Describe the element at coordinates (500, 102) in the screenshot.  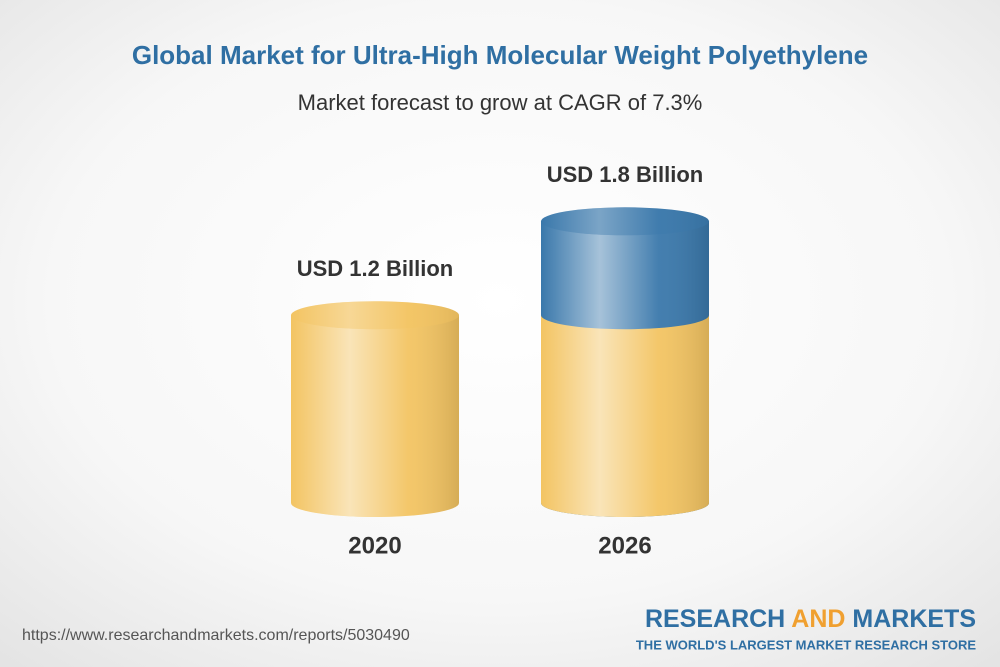
I see `chart-subtitle: Market forecast to grow at CAGR of 7.3%` at that location.